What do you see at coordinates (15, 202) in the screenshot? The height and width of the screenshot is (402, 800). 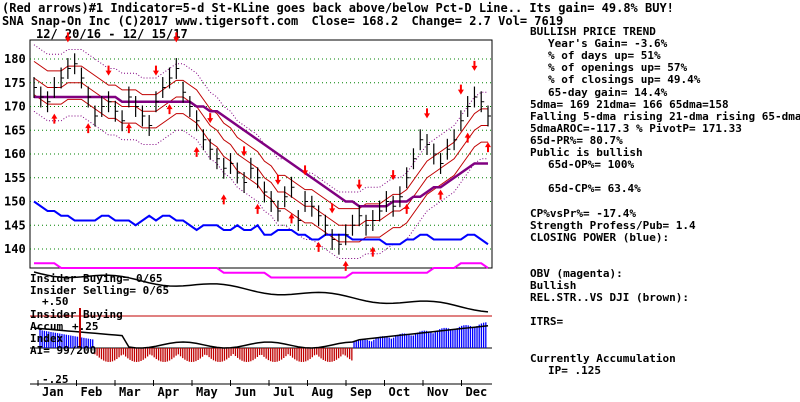 I see `y-tick-label: 150` at bounding box center [15, 202].